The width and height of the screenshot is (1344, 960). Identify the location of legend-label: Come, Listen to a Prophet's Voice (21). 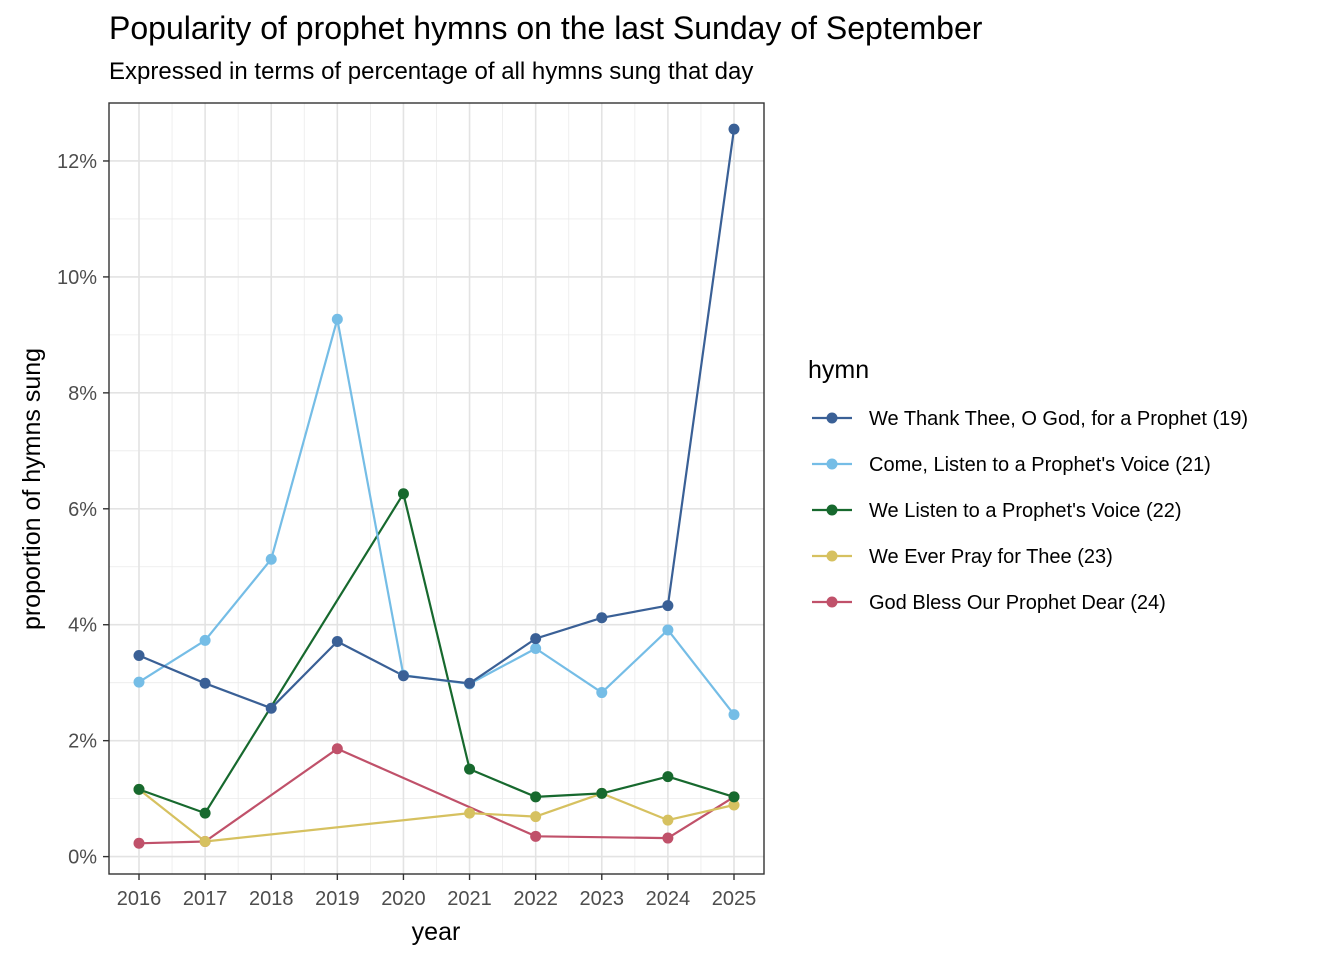
(1040, 465).